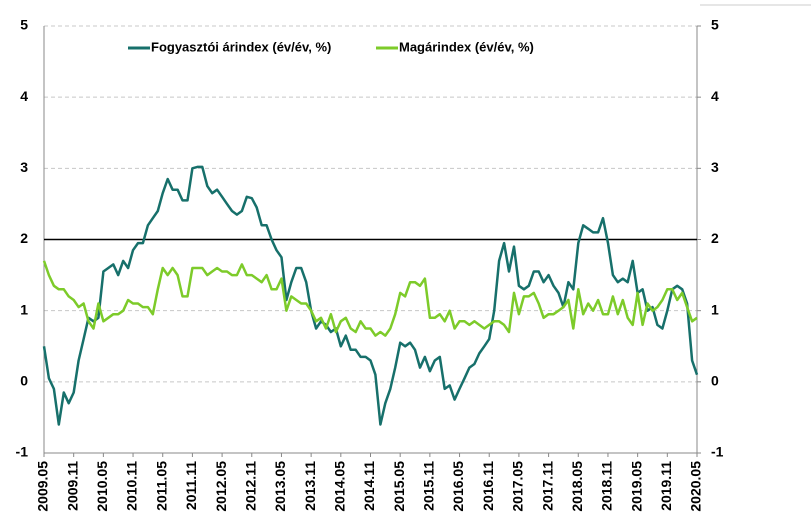 The image size is (811, 532). Describe the element at coordinates (636, 486) in the screenshot. I see `x-tick-label: 2019.05` at that location.